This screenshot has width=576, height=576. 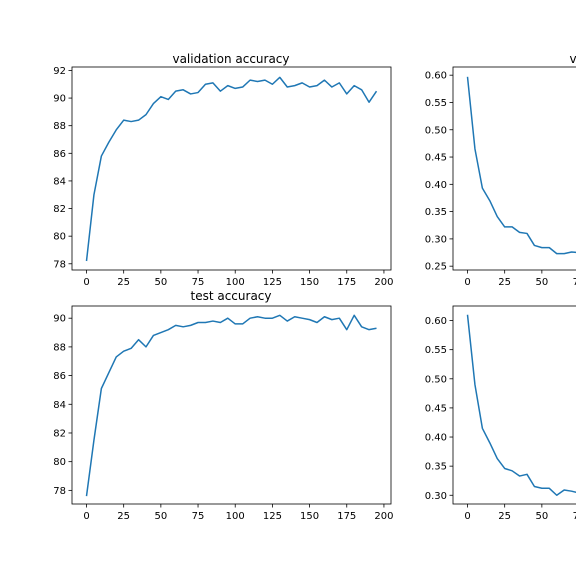 What do you see at coordinates (436, 267) in the screenshot?
I see `y-tick-label: 0.25` at bounding box center [436, 267].